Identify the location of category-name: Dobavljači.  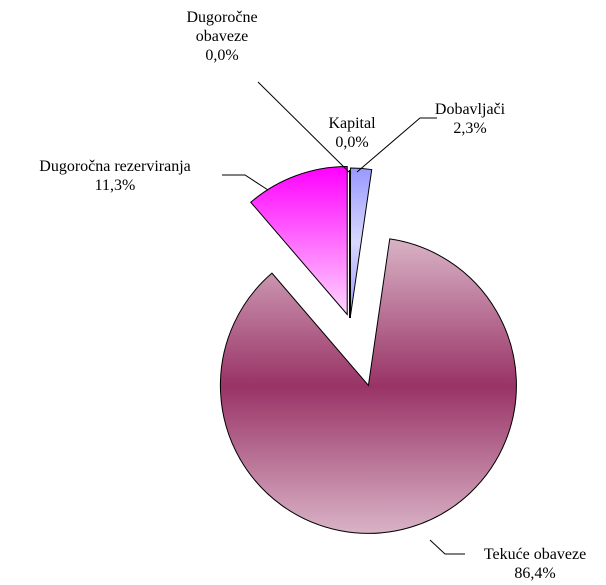
(470, 109).